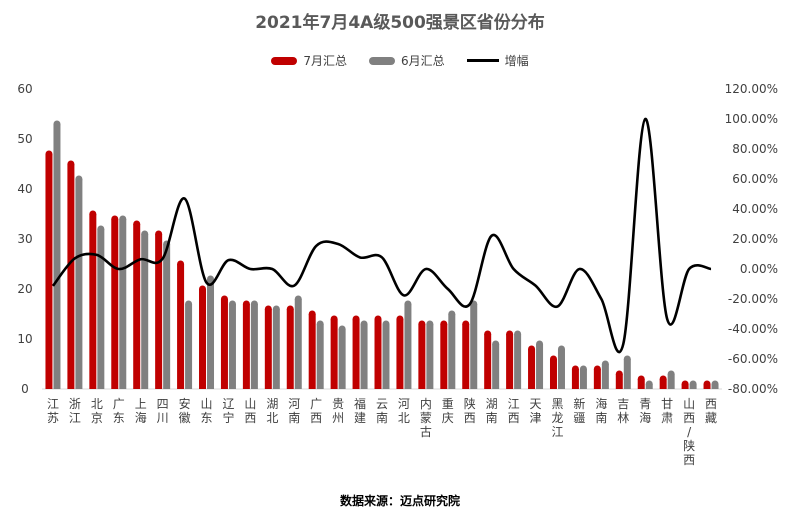 This screenshot has height=522, width=800. I want to click on x-tick-label: 内蒙古, so click(426, 418).